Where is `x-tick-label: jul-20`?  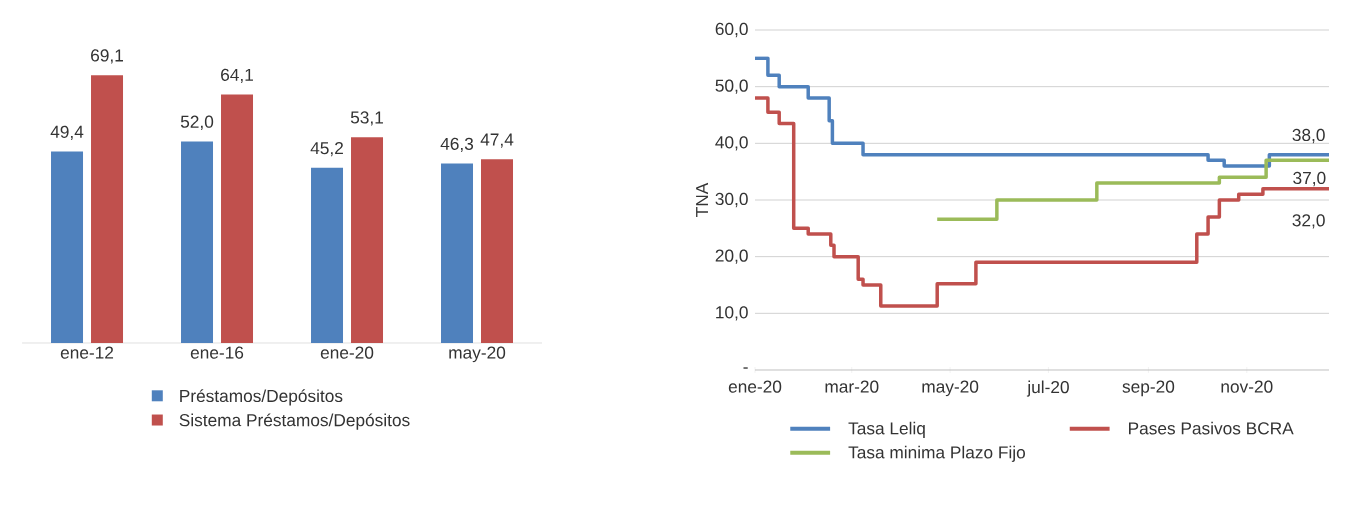 x-tick-label: jul-20 is located at coordinates (1047, 388).